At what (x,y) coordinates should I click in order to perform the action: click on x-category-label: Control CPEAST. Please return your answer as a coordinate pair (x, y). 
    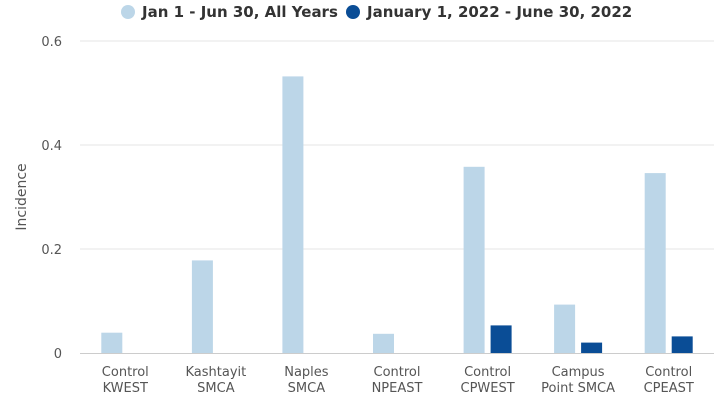
    Looking at the image, I should click on (669, 380).